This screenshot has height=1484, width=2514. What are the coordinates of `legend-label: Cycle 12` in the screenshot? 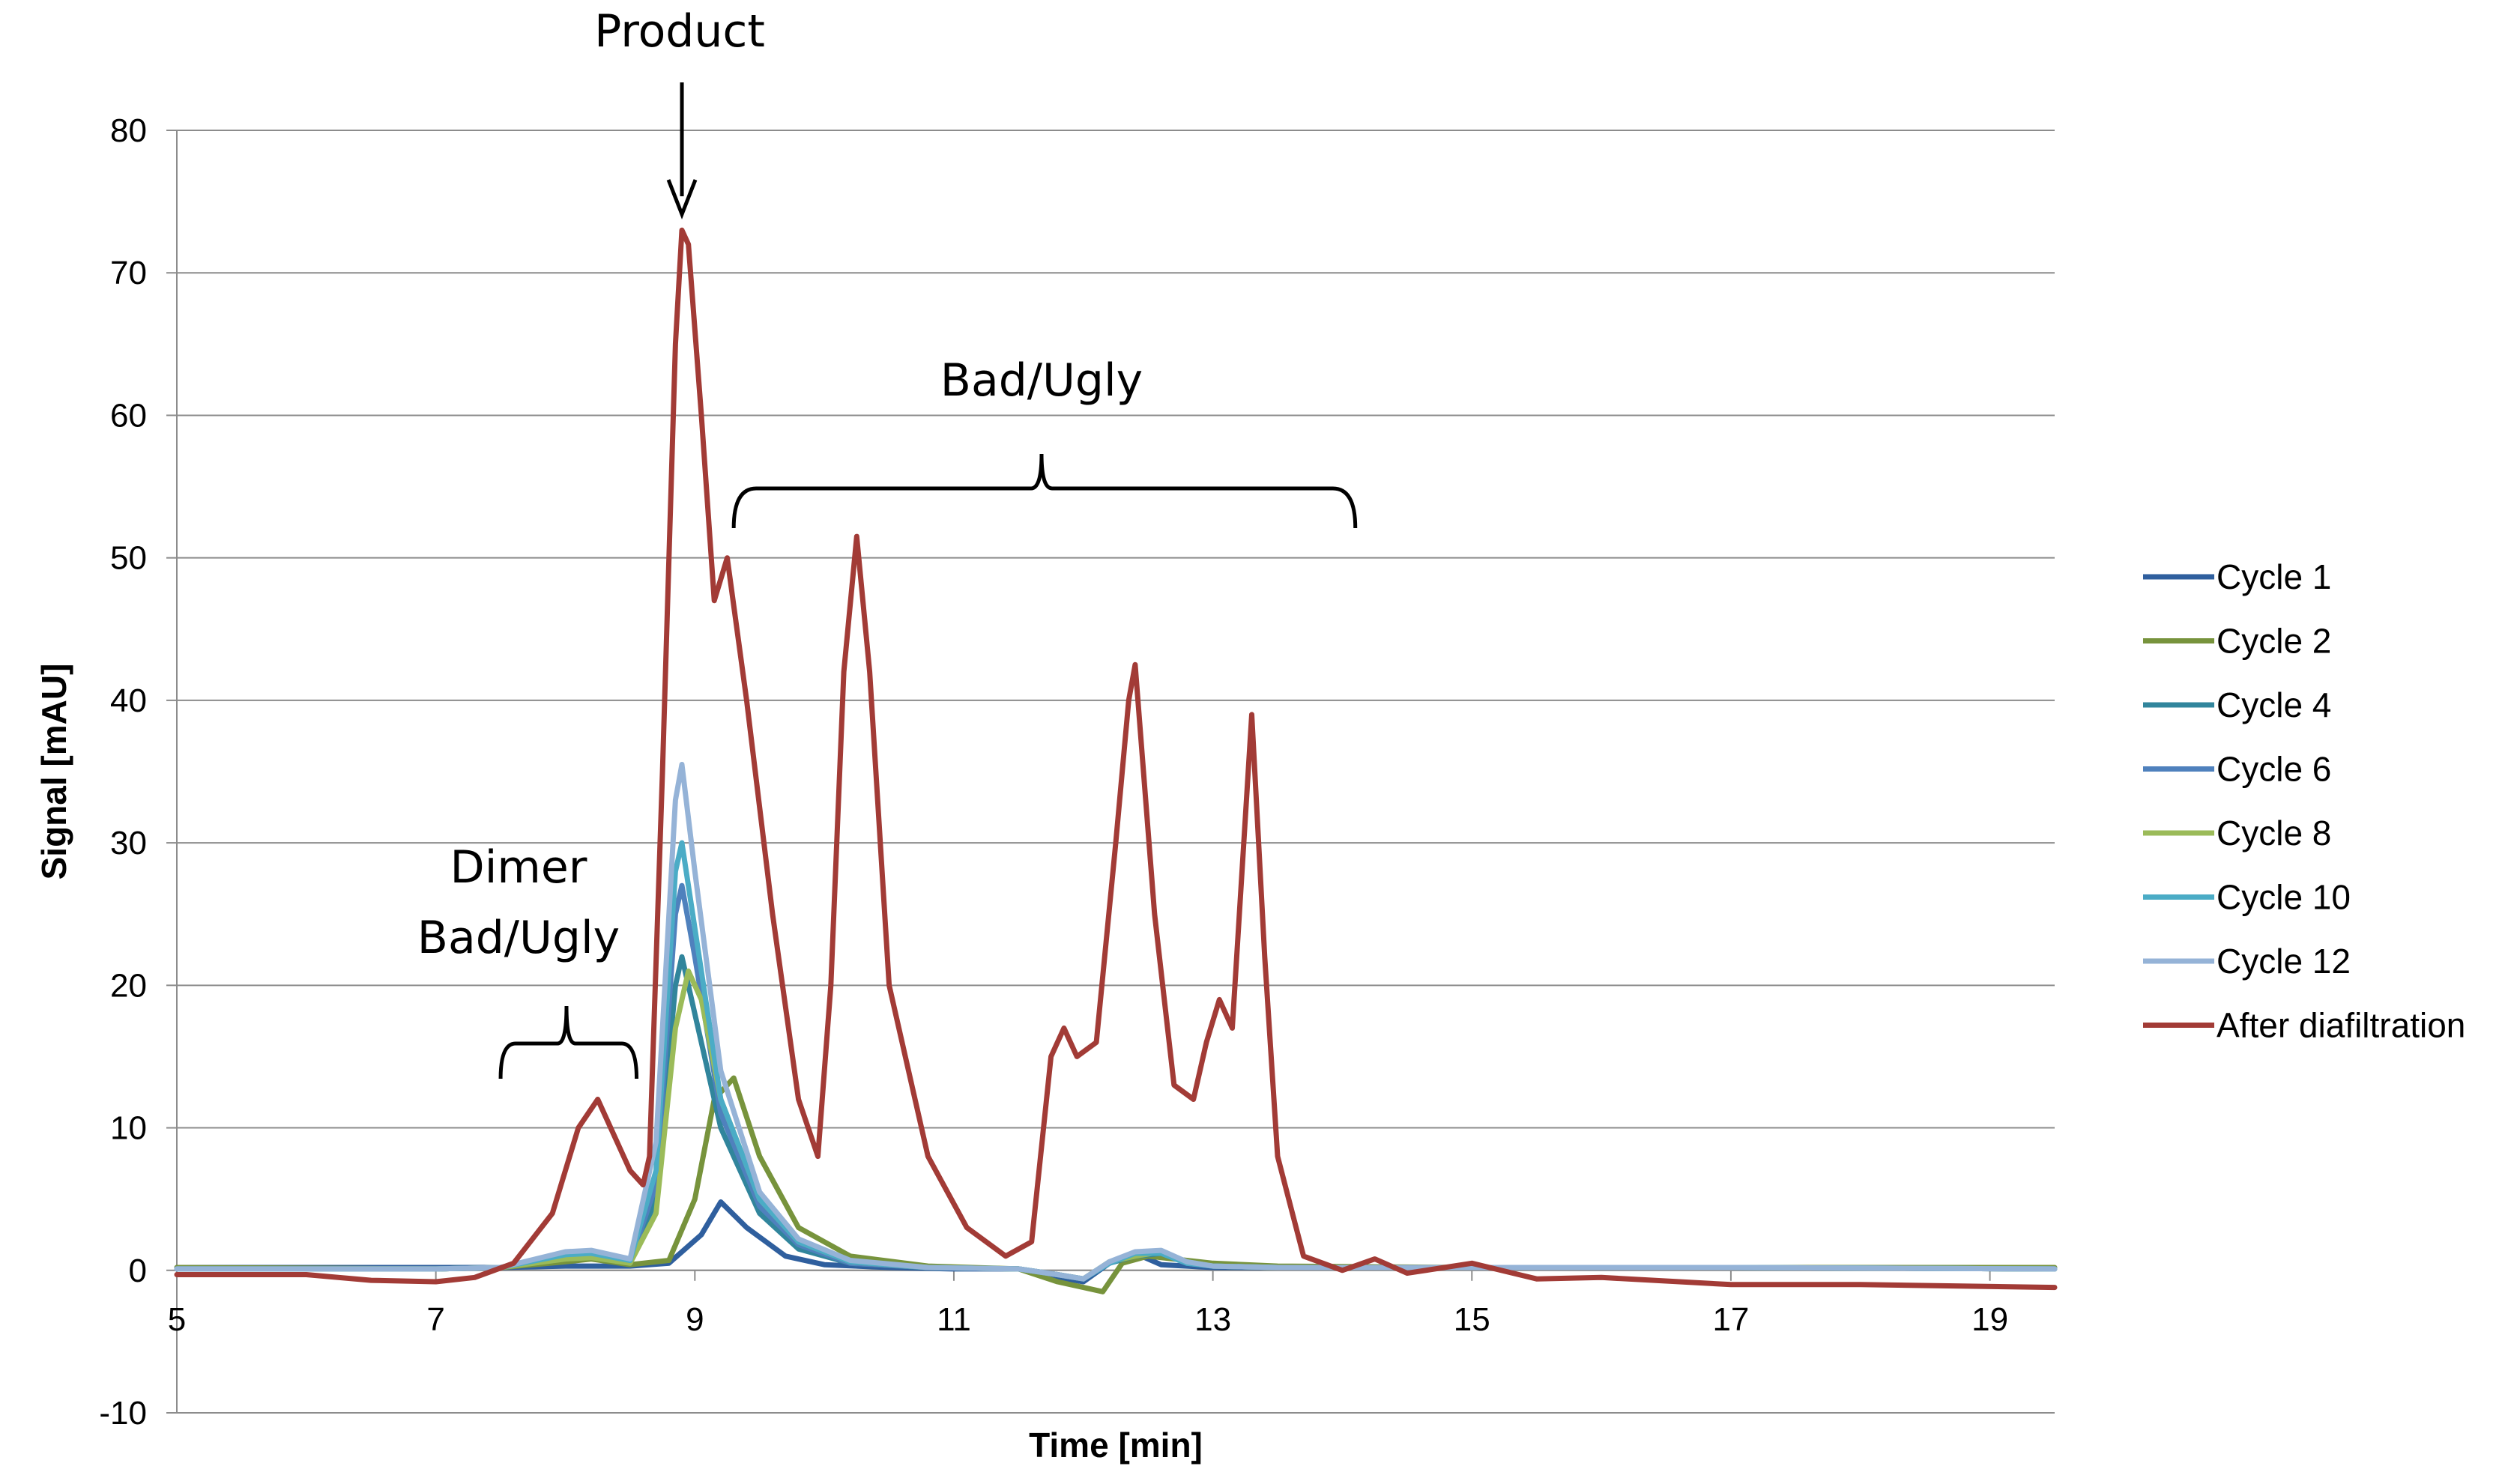 It's located at (2284, 962).